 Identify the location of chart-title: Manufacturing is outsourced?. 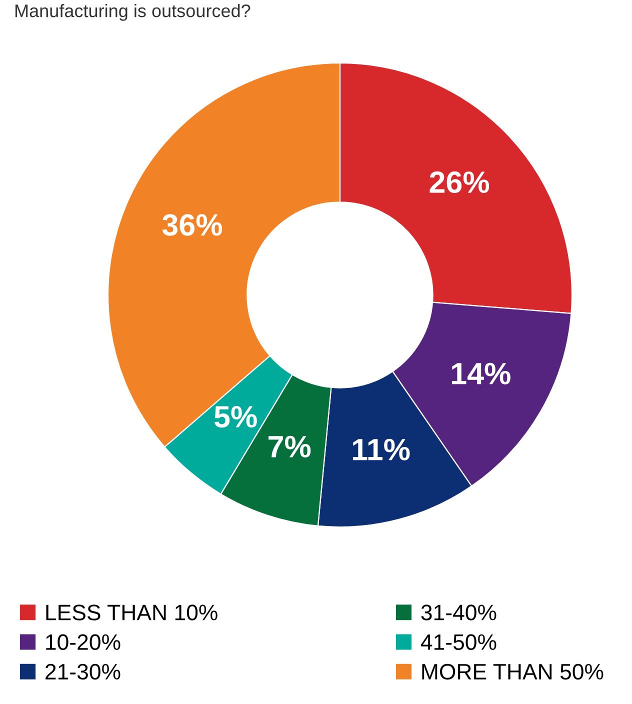
(132, 12).